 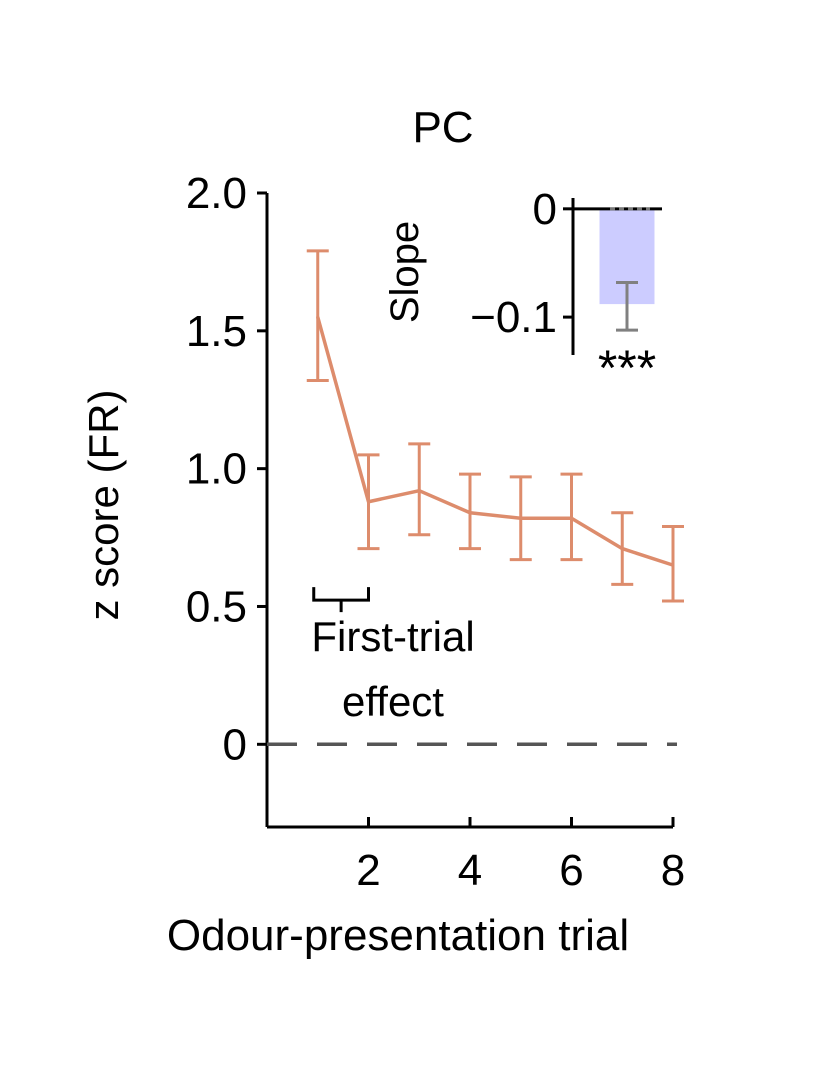 What do you see at coordinates (216, 469) in the screenshot?
I see `y-tick-label: 1.0` at bounding box center [216, 469].